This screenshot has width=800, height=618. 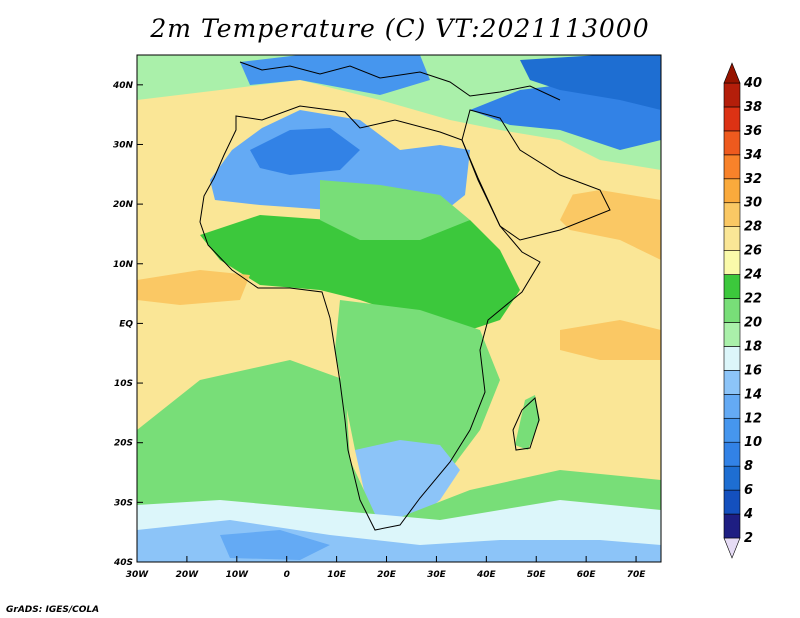 What do you see at coordinates (600, 225) in the screenshot?
I see `arabian-sea-warm` at bounding box center [600, 225].